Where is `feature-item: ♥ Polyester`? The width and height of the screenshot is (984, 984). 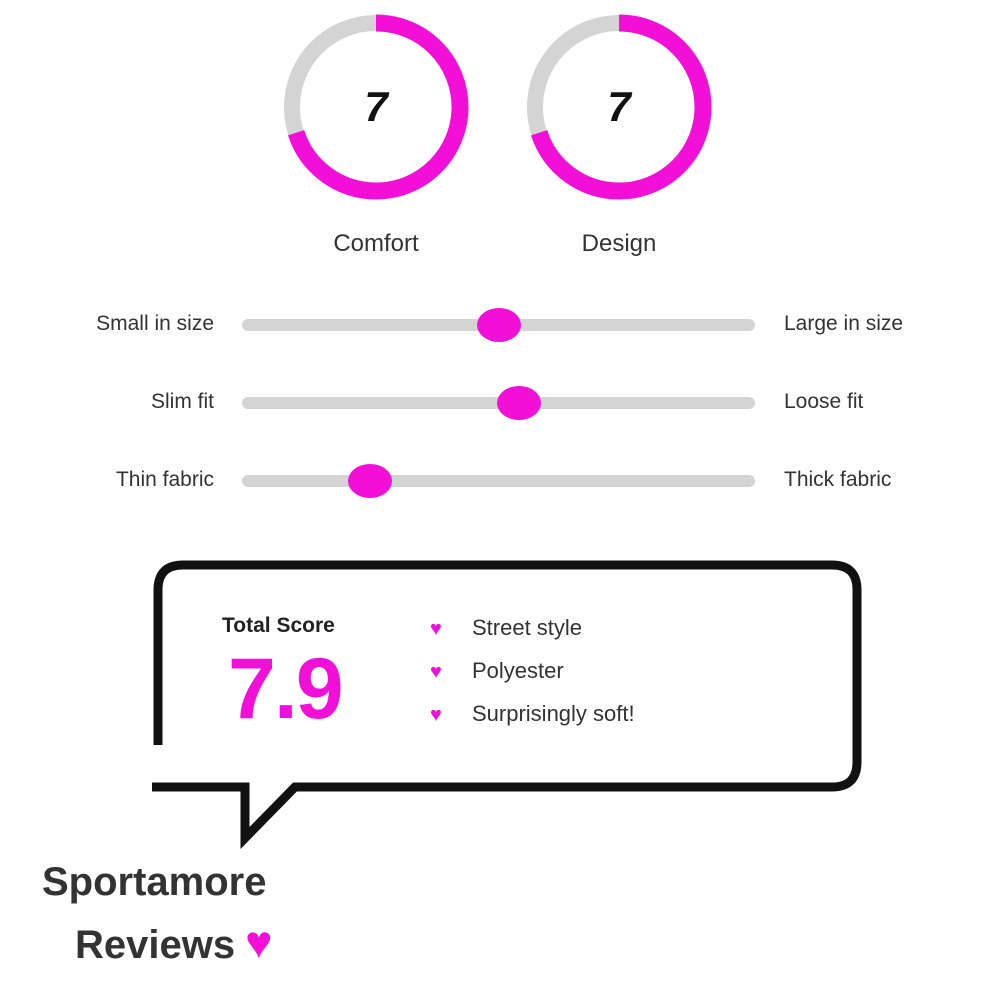
feature-item: ♥ Polyester is located at coordinates (497, 671).